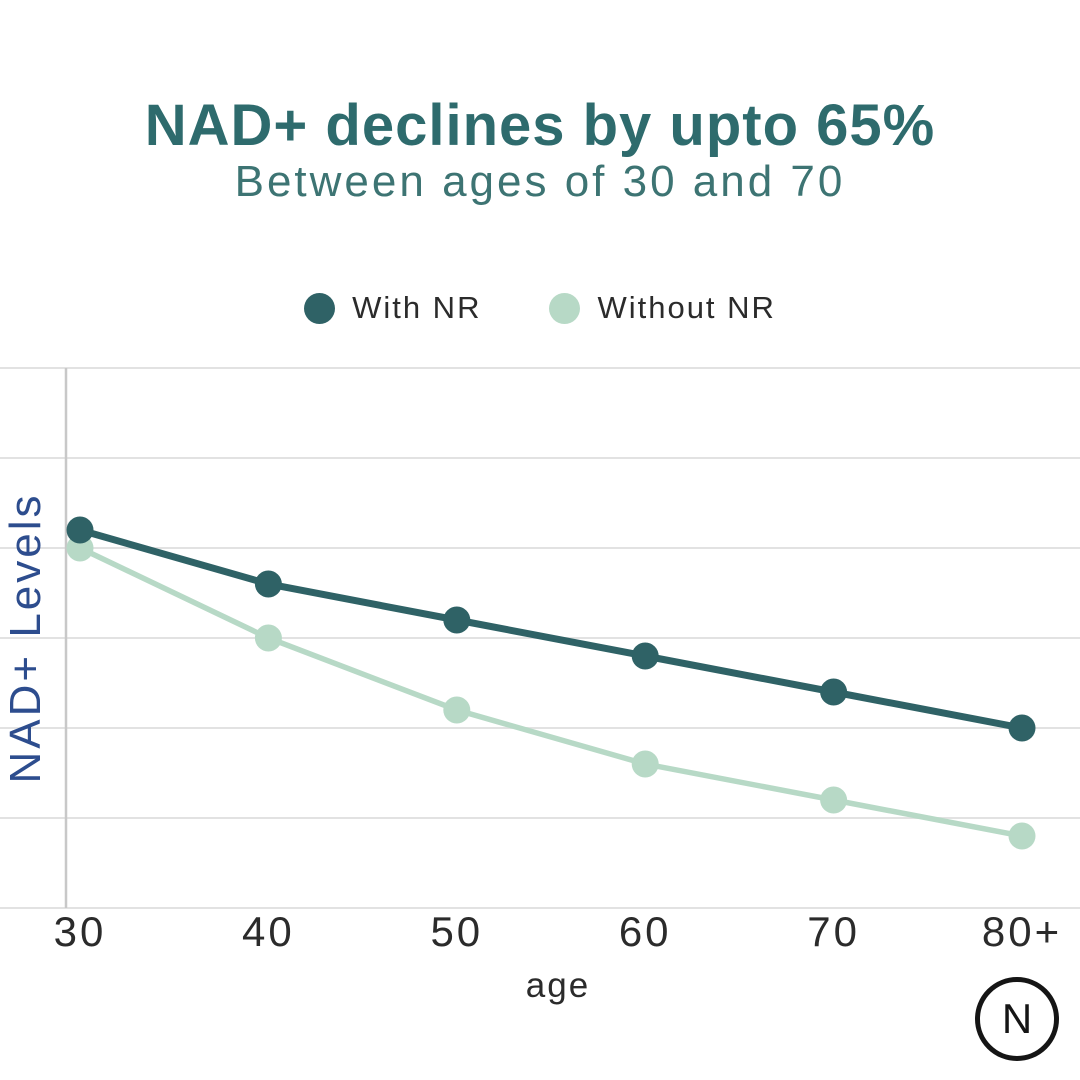 Image resolution: width=1080 pixels, height=1080 pixels. What do you see at coordinates (565, 308) in the screenshot?
I see `legend-swatch-without-nr-icon` at bounding box center [565, 308].